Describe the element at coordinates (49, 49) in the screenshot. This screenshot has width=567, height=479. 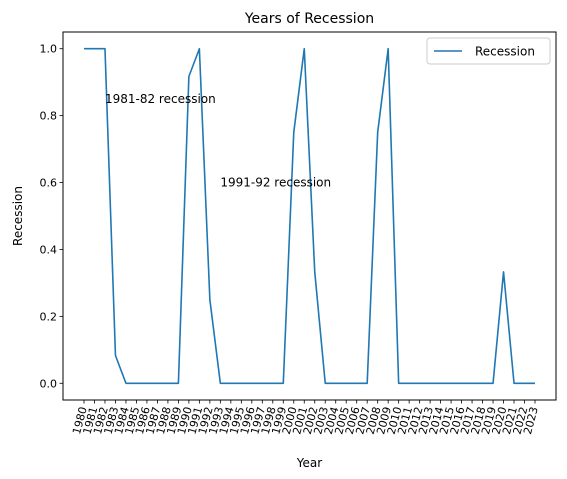
I see `y-tick-label: 1.0` at that location.